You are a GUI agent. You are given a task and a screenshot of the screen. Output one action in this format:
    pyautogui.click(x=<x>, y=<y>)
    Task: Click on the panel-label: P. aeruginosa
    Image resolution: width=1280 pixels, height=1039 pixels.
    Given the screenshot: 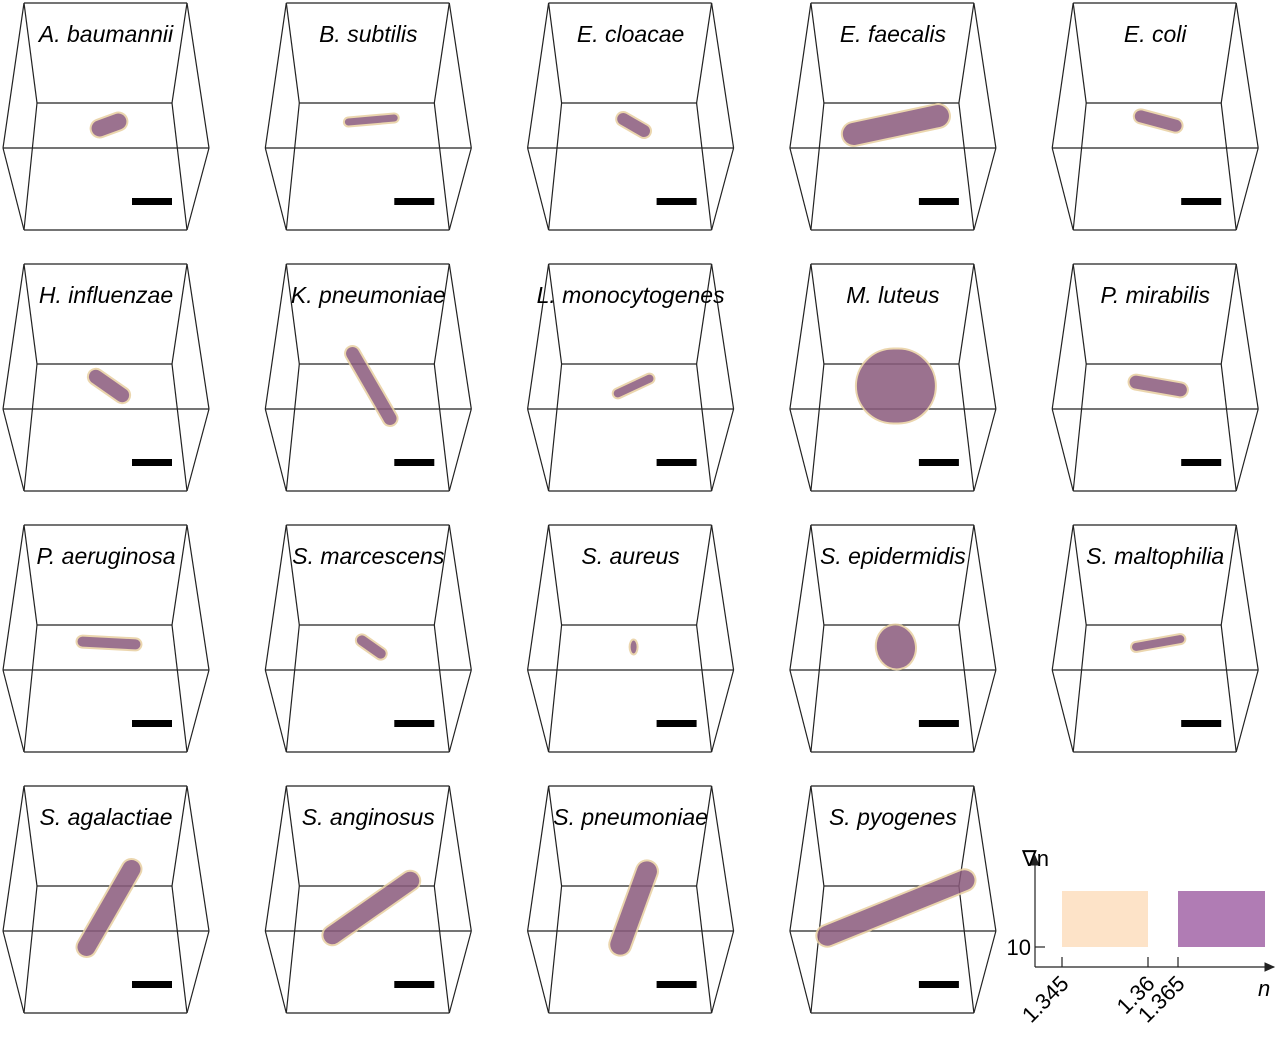 What is the action you would take?
    pyautogui.click(x=106, y=556)
    